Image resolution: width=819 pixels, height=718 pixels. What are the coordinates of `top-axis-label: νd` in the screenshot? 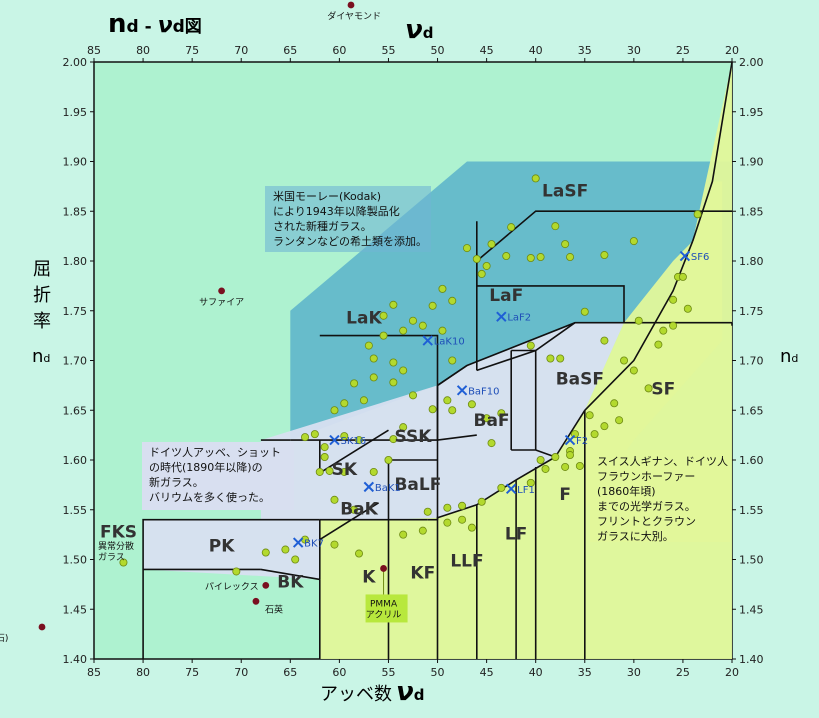 It's located at (419, 30).